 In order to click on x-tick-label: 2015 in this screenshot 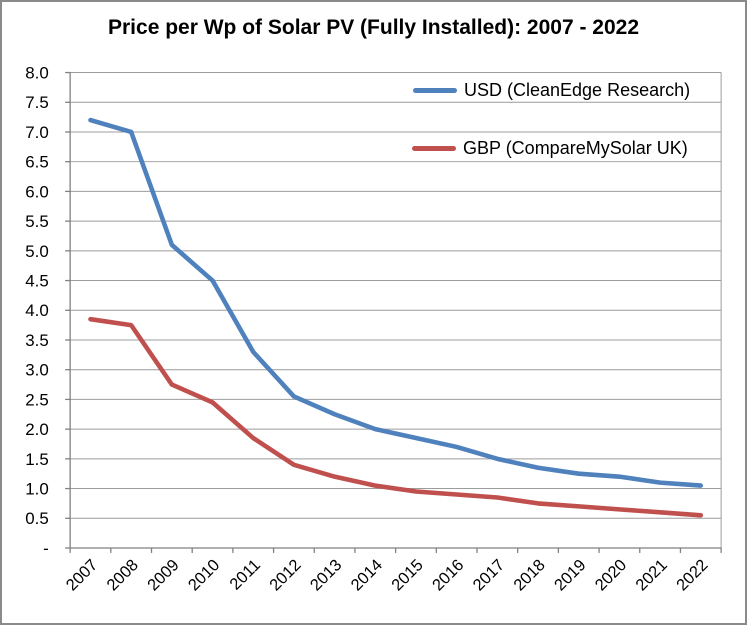, I will do `click(407, 575)`.